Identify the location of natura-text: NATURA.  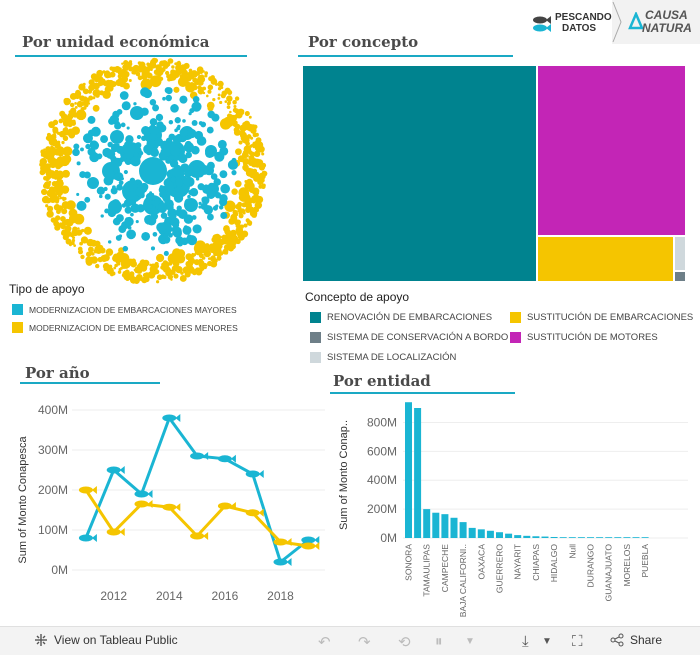
(667, 28).